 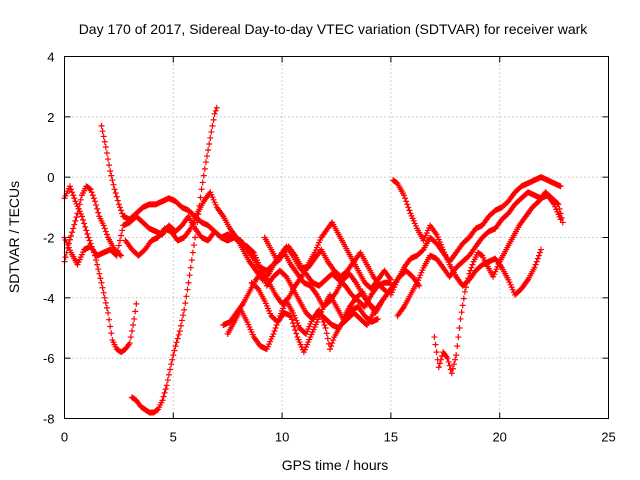 What do you see at coordinates (49, 358) in the screenshot?
I see `y-tick-label: -6` at bounding box center [49, 358].